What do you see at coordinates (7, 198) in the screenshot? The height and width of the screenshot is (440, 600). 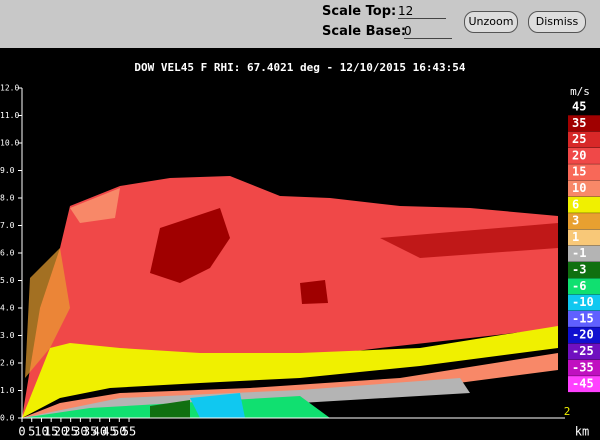 I see `y-tick-label: 8.0` at bounding box center [7, 198].